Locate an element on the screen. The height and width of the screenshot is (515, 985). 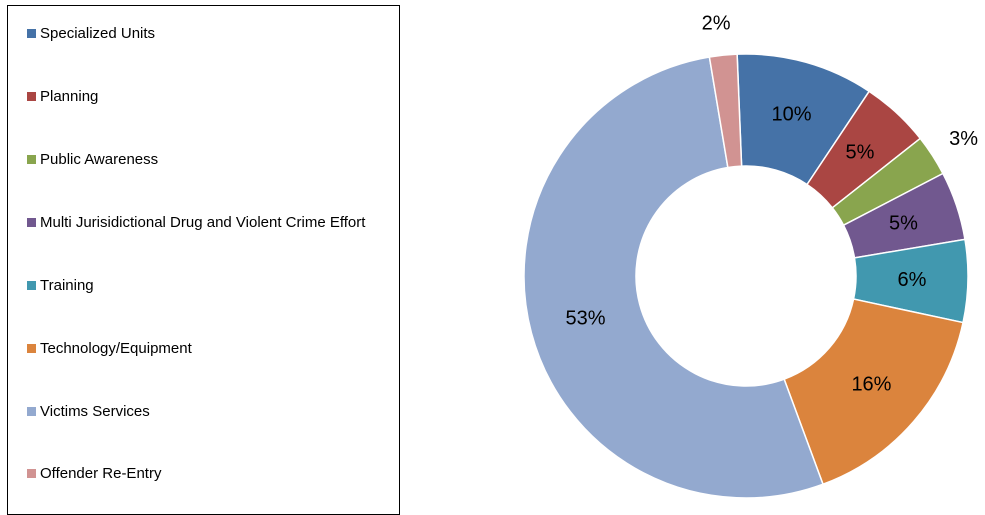
legend-item-victims-services: Victims Services is located at coordinates (88, 412).